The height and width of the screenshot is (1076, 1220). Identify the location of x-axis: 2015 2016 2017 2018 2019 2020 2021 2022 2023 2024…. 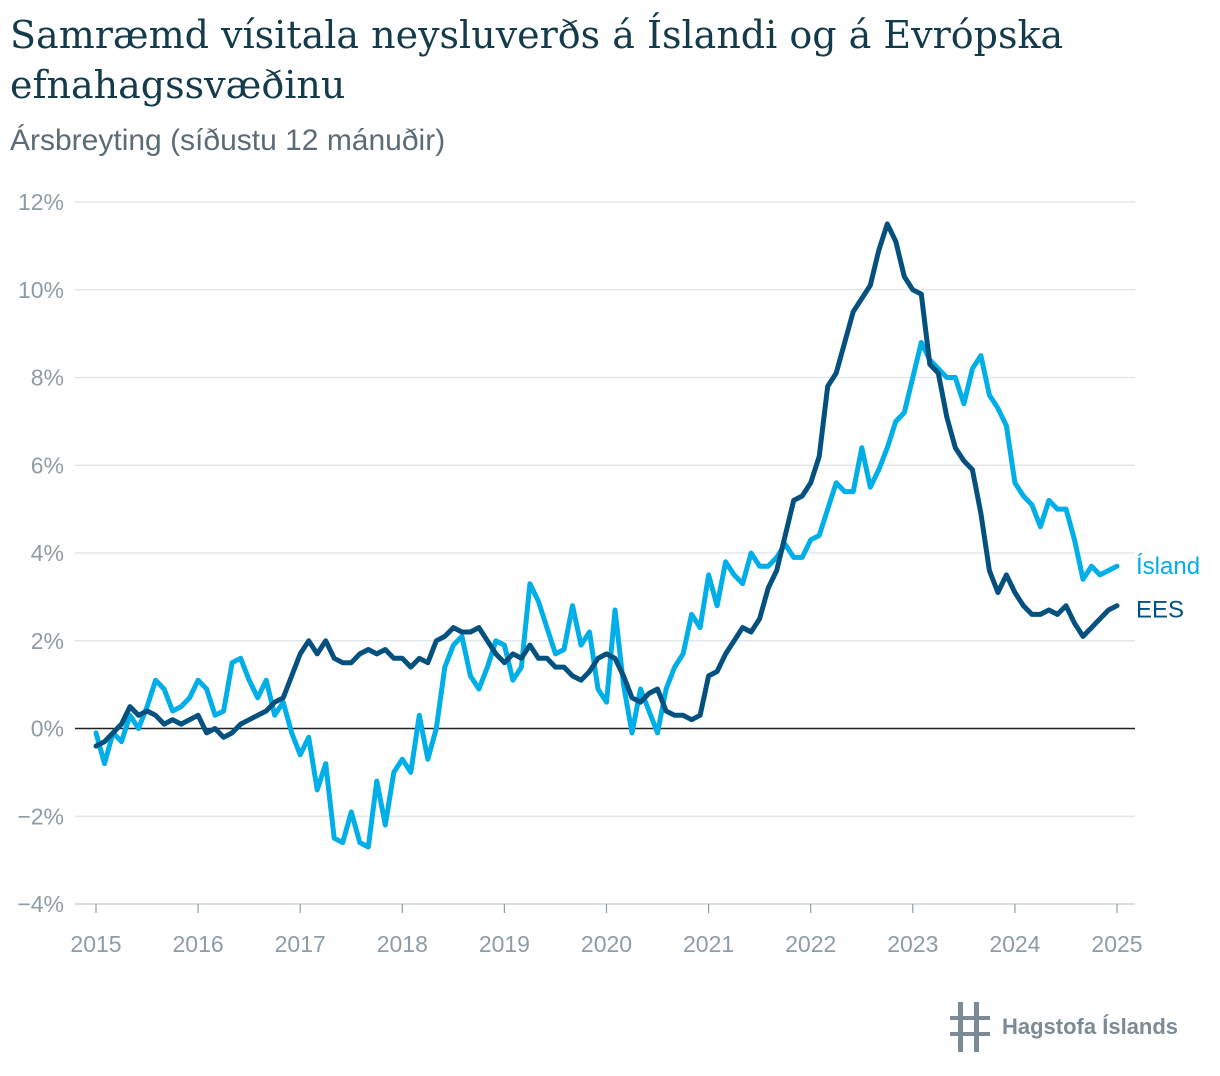
(606, 930).